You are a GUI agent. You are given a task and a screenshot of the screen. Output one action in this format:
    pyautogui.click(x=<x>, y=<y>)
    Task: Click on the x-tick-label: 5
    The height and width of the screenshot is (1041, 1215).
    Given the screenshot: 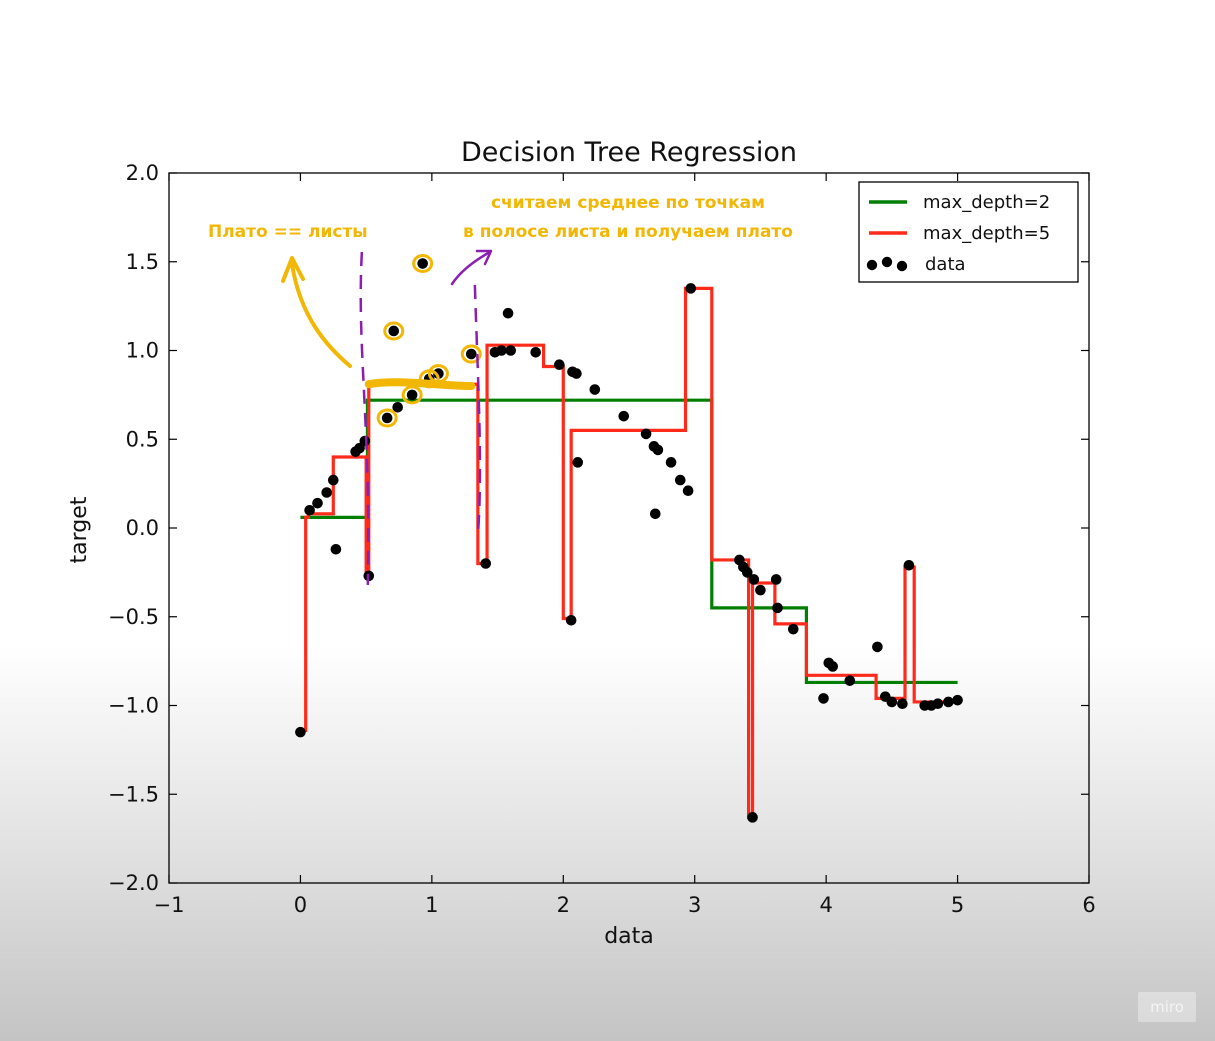 What is the action you would take?
    pyautogui.click(x=957, y=905)
    